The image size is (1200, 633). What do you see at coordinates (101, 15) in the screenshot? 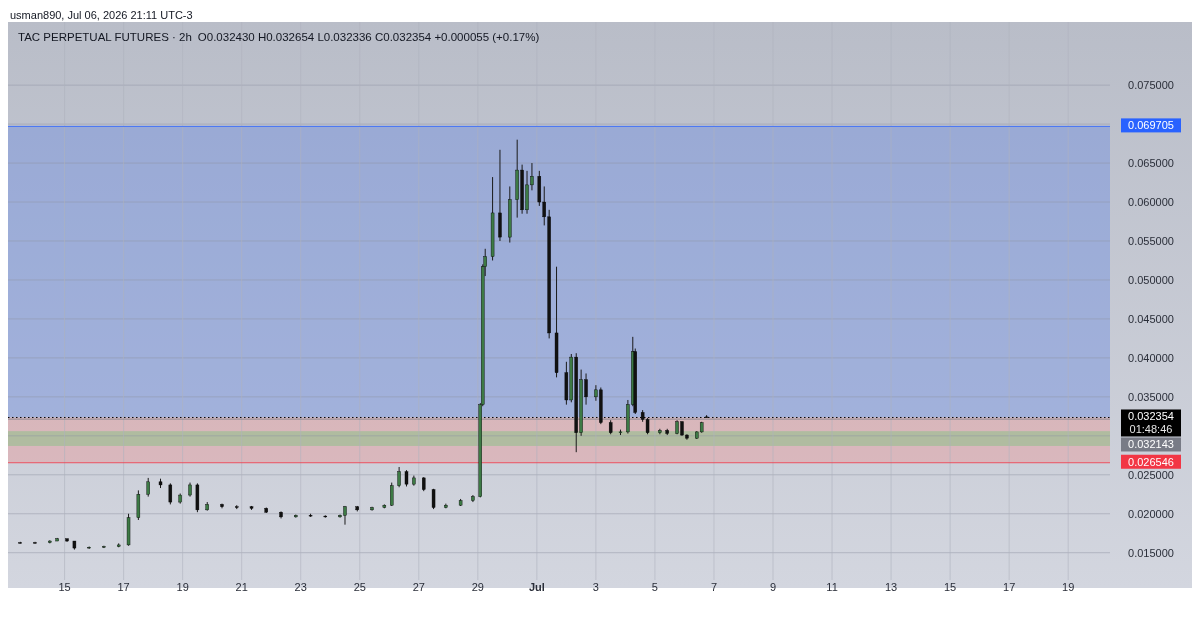
I see `text: usman890, Jul 06, 2026 21:11 UTC-3` at bounding box center [101, 15].